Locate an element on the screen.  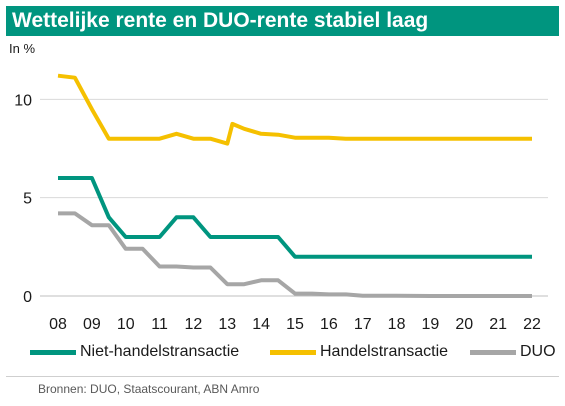
x-tick-label: 22 is located at coordinates (532, 324).